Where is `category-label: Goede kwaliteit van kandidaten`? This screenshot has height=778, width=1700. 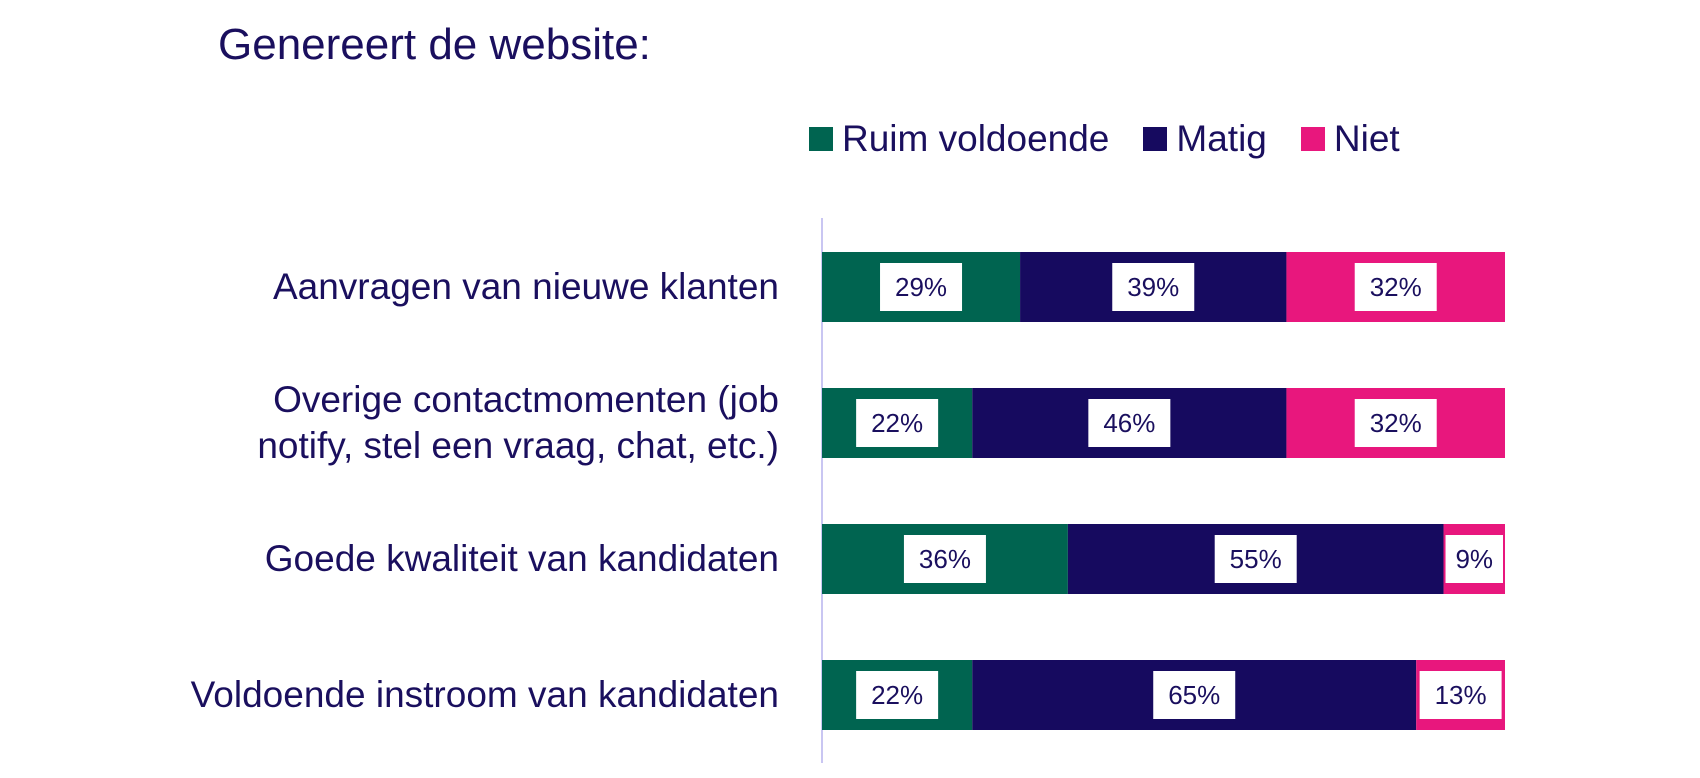
category-label: Goede kwaliteit van kandidaten is located at coordinates (522, 559).